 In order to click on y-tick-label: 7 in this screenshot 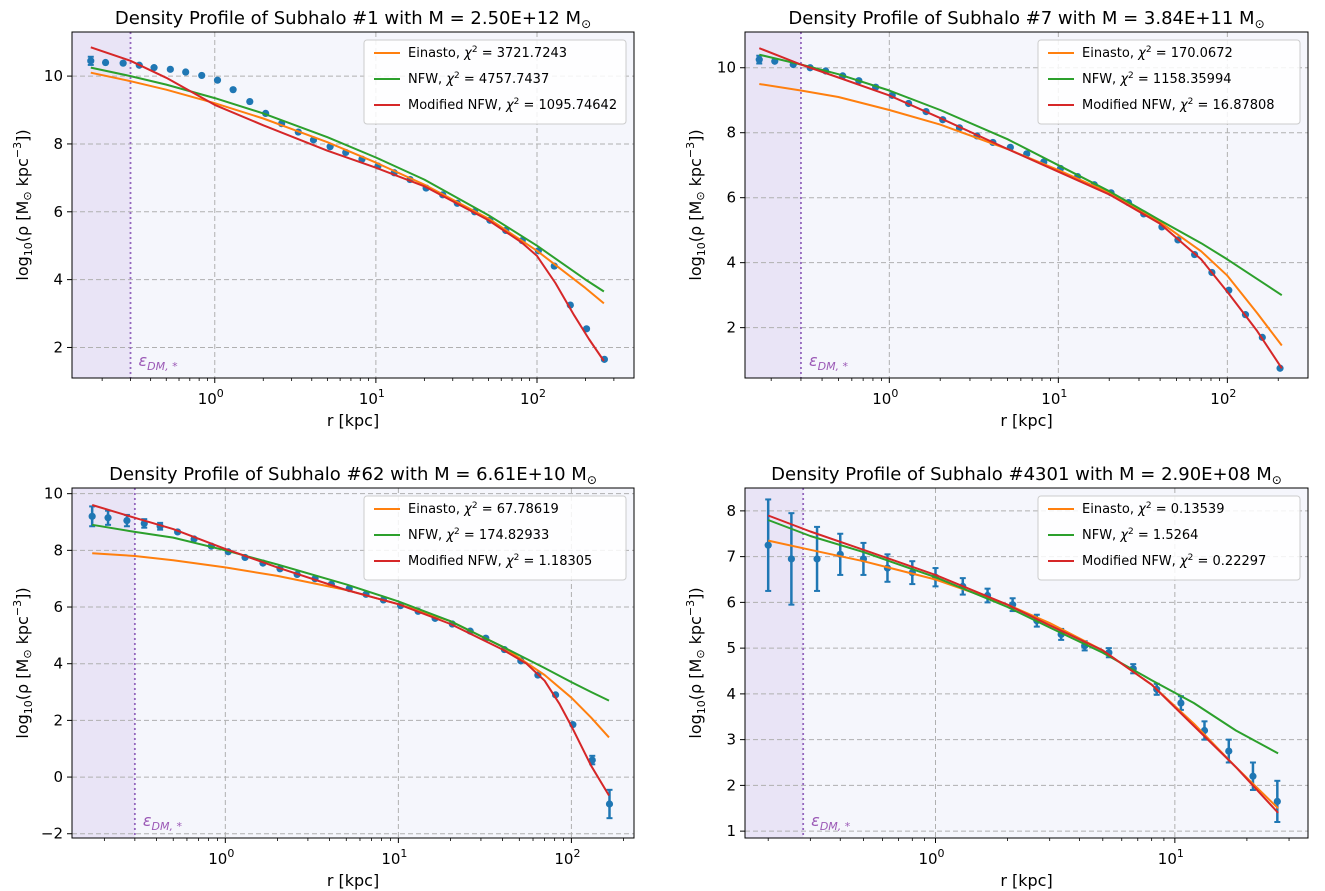, I will do `click(731, 557)`.